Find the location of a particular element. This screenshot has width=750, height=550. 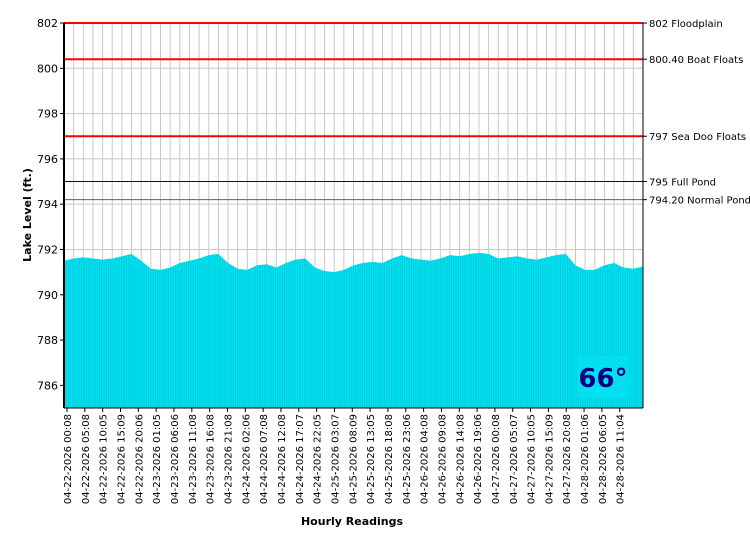

x-tick-label: 04-27-2026 05:07 is located at coordinates (514, 459).